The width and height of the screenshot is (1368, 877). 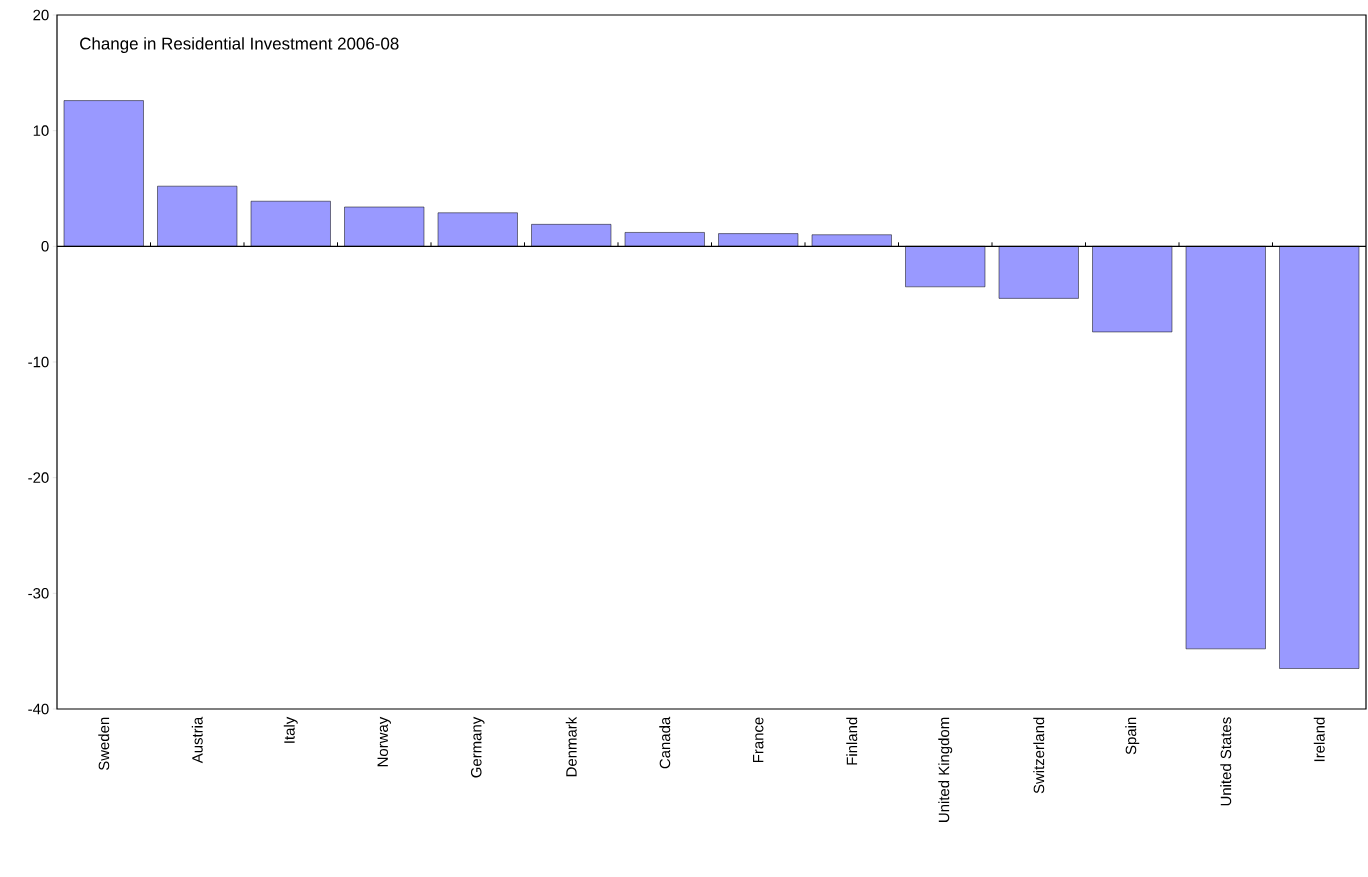 I want to click on x-tick-label: Germany, so click(x=477, y=747).